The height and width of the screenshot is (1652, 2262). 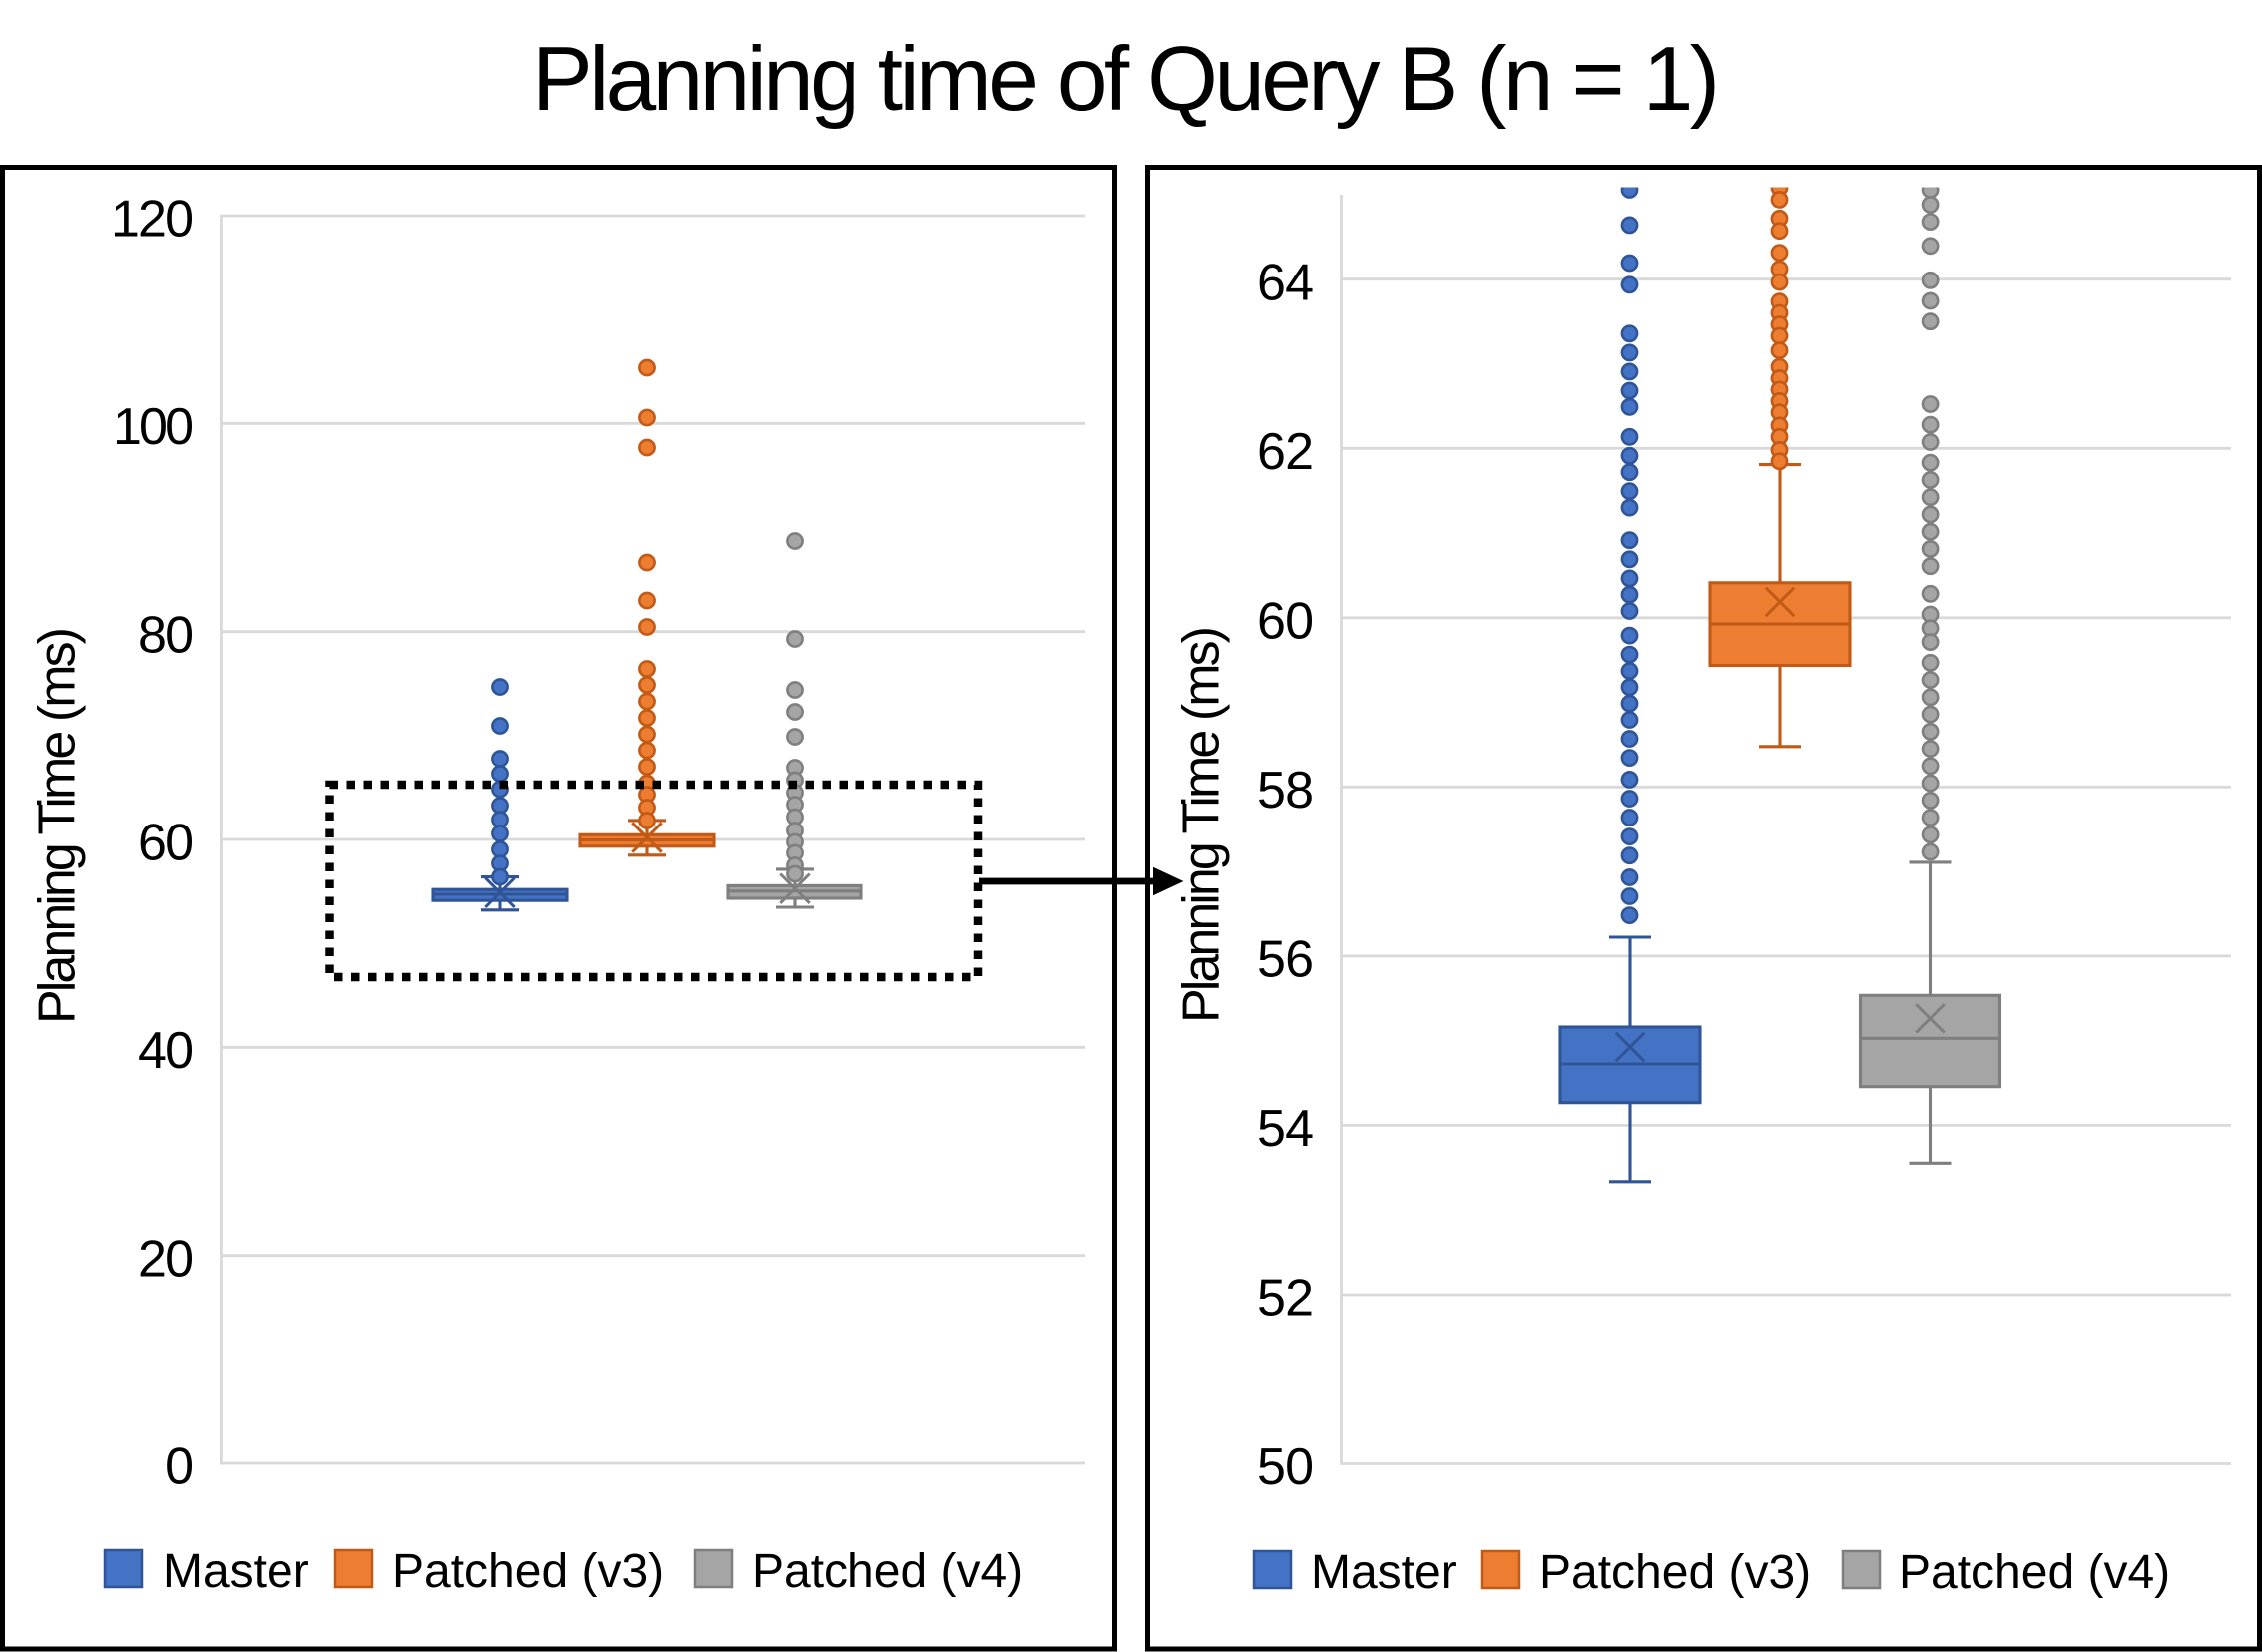 What do you see at coordinates (1285, 791) in the screenshot?
I see `svg-text: 58` at bounding box center [1285, 791].